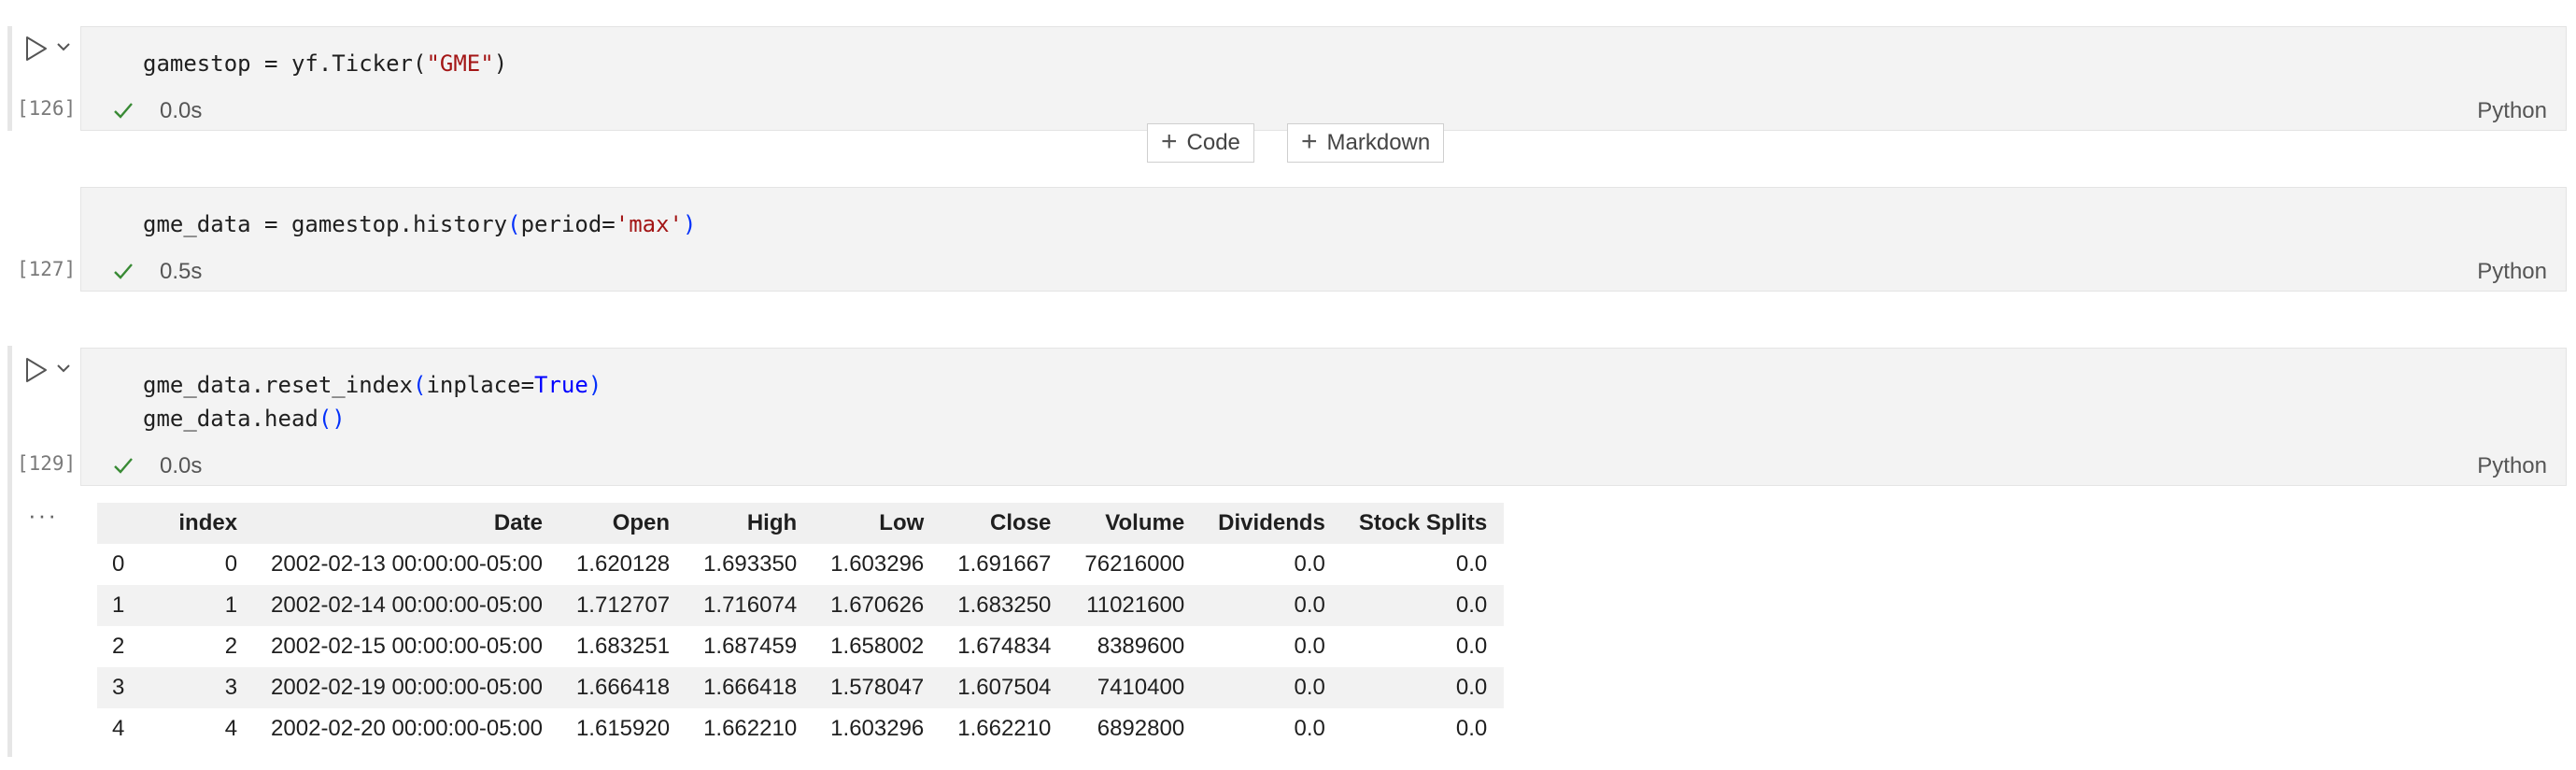 The image size is (2576, 770). What do you see at coordinates (208, 523) in the screenshot?
I see `column-header: index` at bounding box center [208, 523].